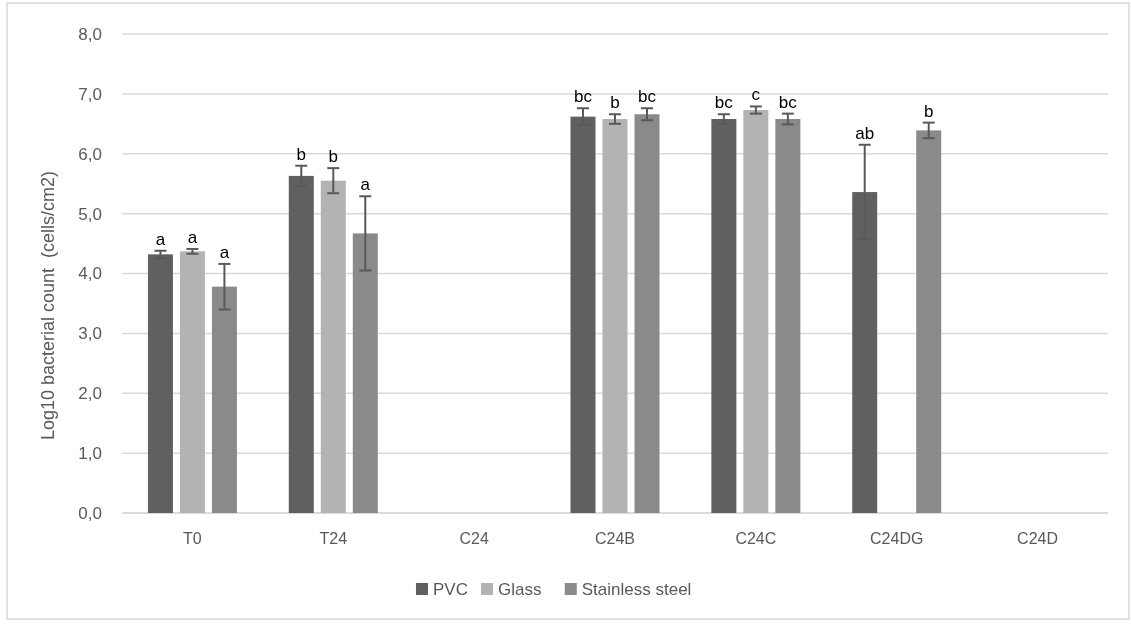  I want to click on legend-label: PVC, so click(450, 589).